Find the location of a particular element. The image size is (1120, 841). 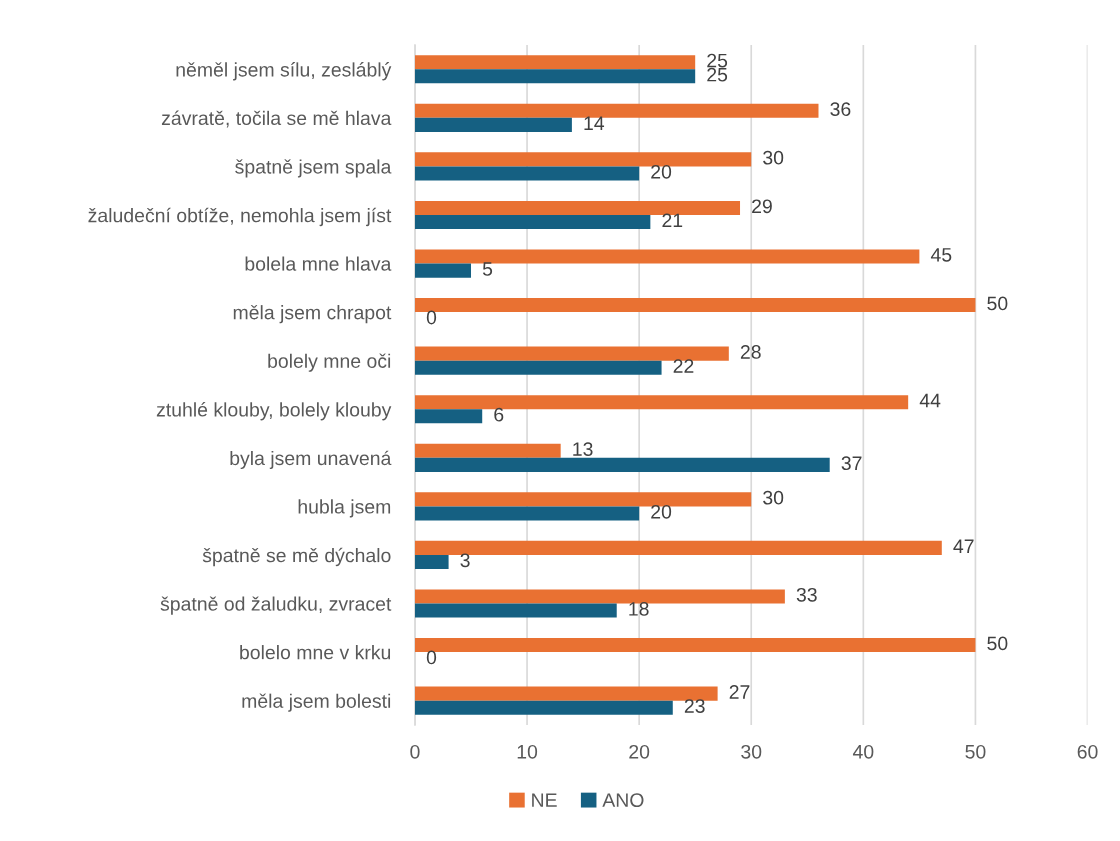

y-tick-label: žaludeční obtíže, nemohla jsem jíst is located at coordinates (240, 217).